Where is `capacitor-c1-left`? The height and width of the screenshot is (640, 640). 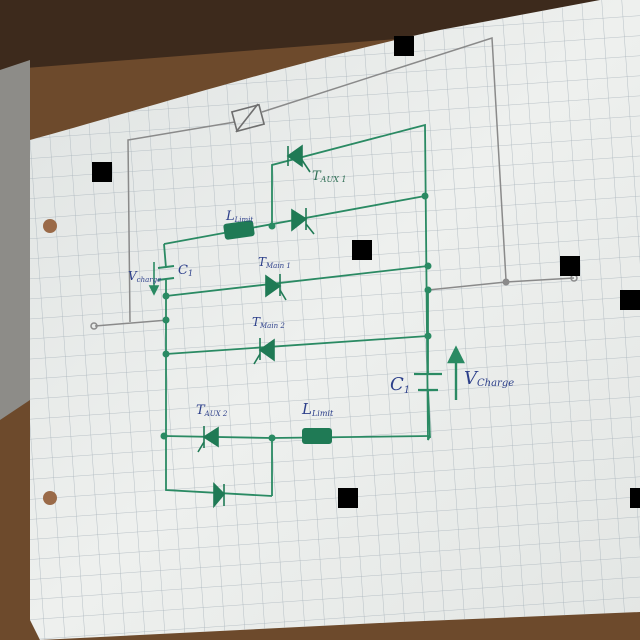
capacitor-c1-left is located at coordinates (166, 273).